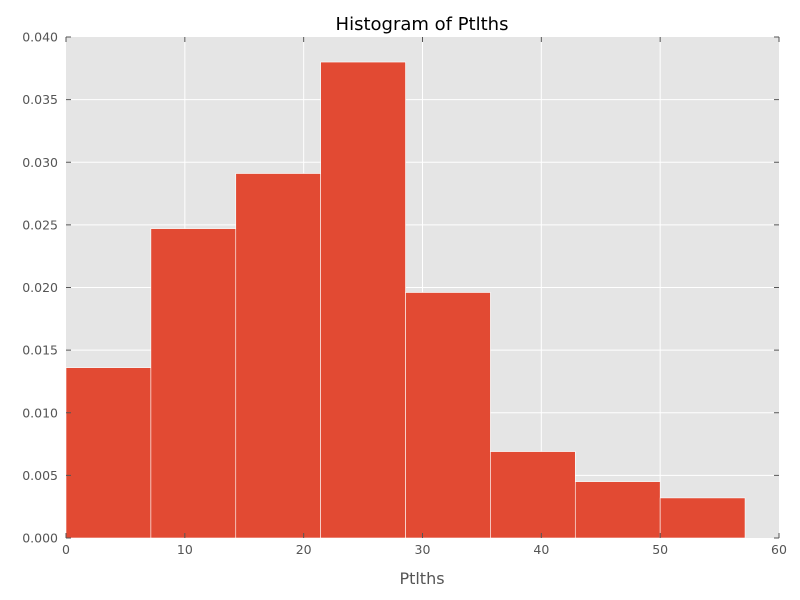 Image resolution: width=800 pixels, height=600 pixels. Describe the element at coordinates (66, 549) in the screenshot. I see `x-tick-label-0: 0` at that location.